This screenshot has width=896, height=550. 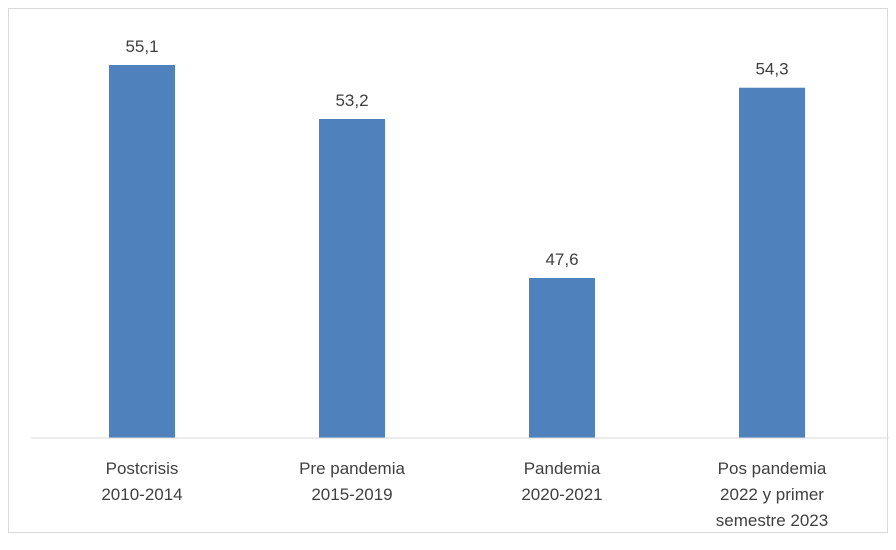 I want to click on category-label: Pandemia, so click(x=562, y=468).